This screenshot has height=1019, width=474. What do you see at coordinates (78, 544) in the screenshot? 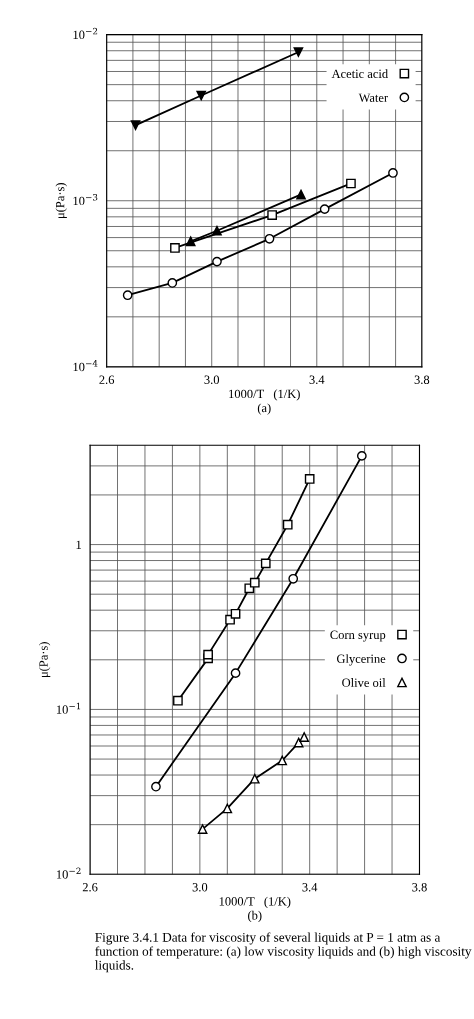
I see `y-tick-label: 1` at bounding box center [78, 544].